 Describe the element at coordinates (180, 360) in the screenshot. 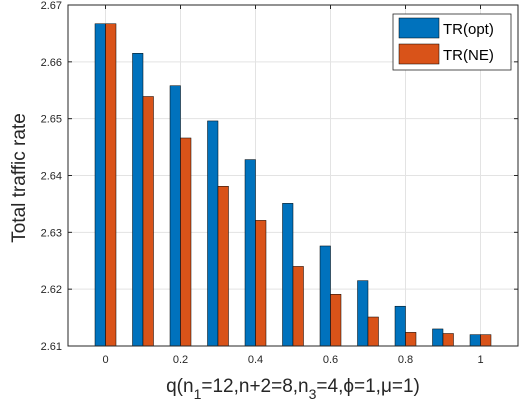

I see `x-tick-label: 0.2` at that location.